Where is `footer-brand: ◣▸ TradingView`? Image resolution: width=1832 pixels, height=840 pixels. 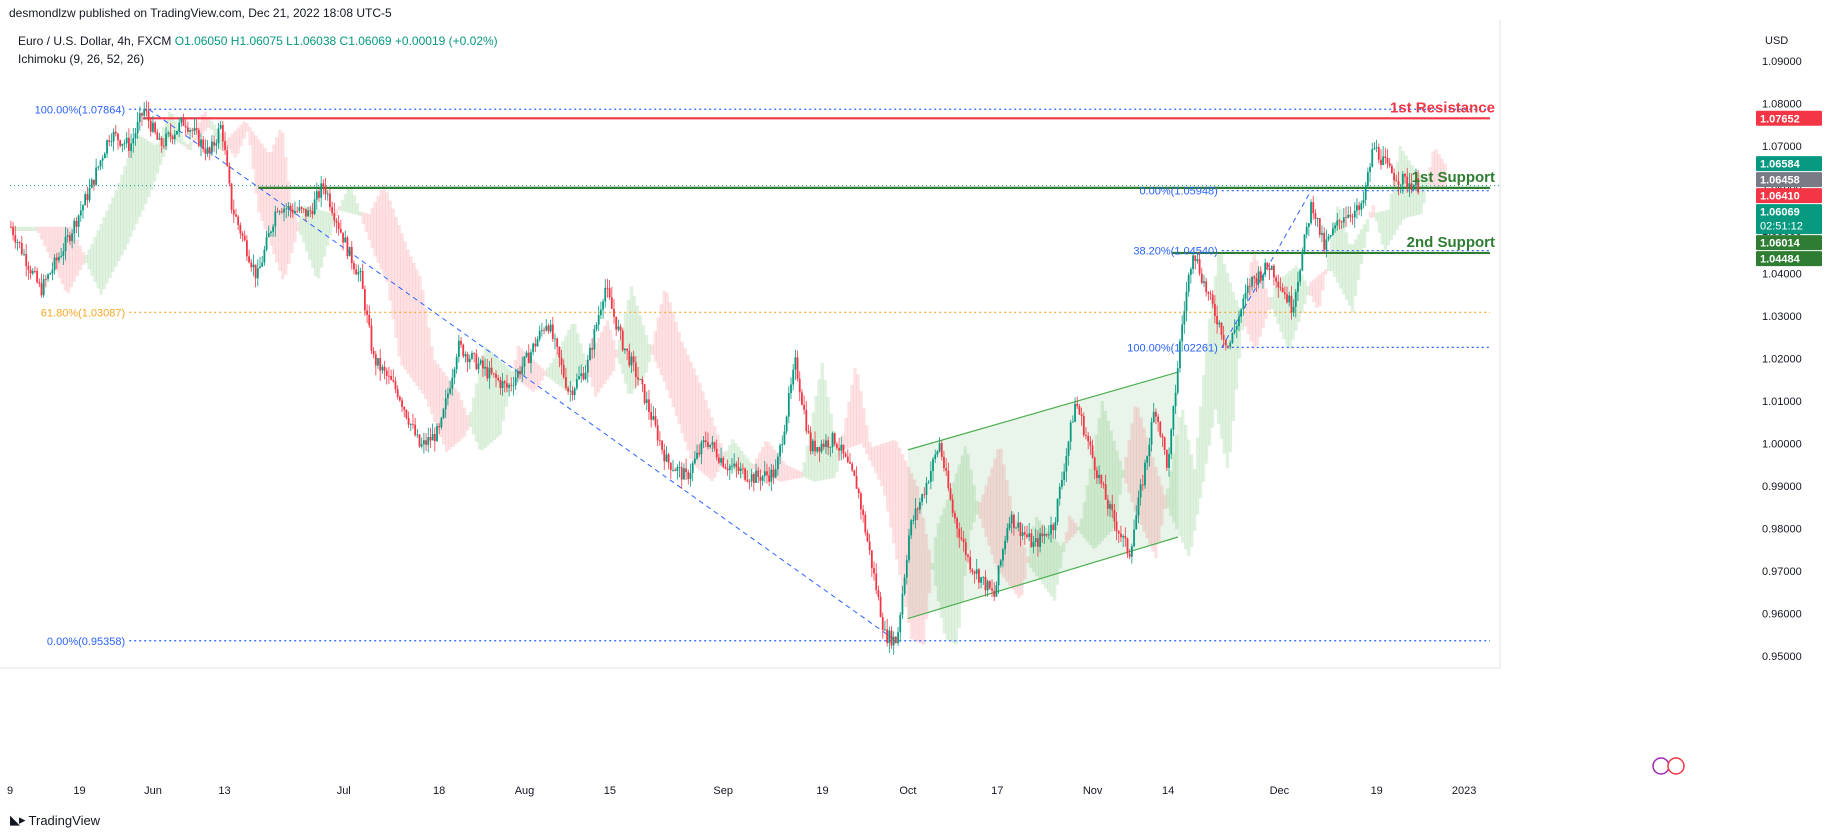
footer-brand: ◣▸ TradingView is located at coordinates (55, 820).